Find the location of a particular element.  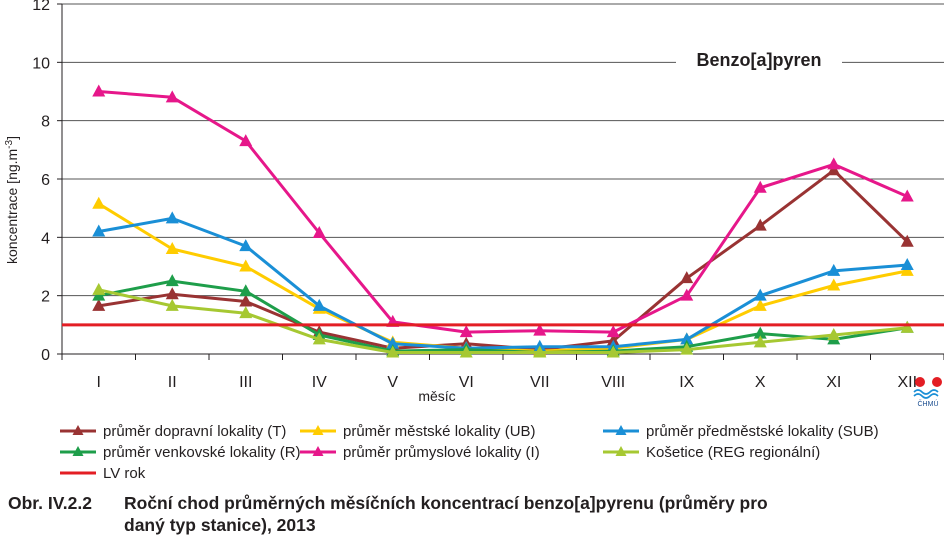

legend-item-5: průměr průmyslové lokality (I) is located at coordinates (420, 452).